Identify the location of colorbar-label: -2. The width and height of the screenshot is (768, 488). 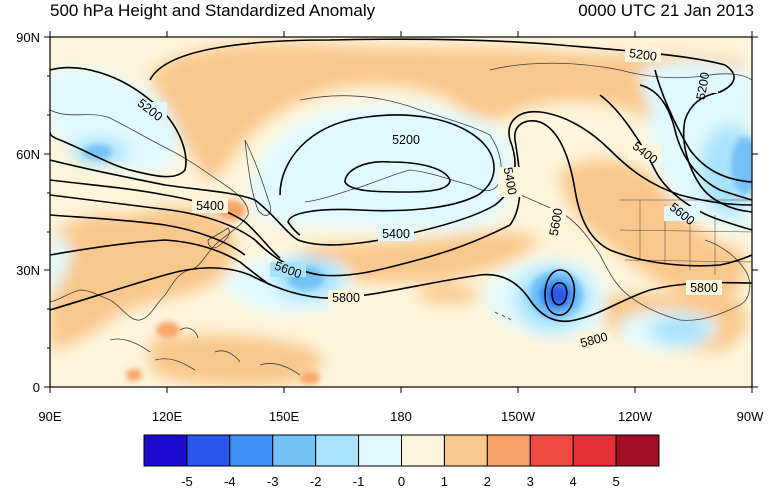
(316, 481).